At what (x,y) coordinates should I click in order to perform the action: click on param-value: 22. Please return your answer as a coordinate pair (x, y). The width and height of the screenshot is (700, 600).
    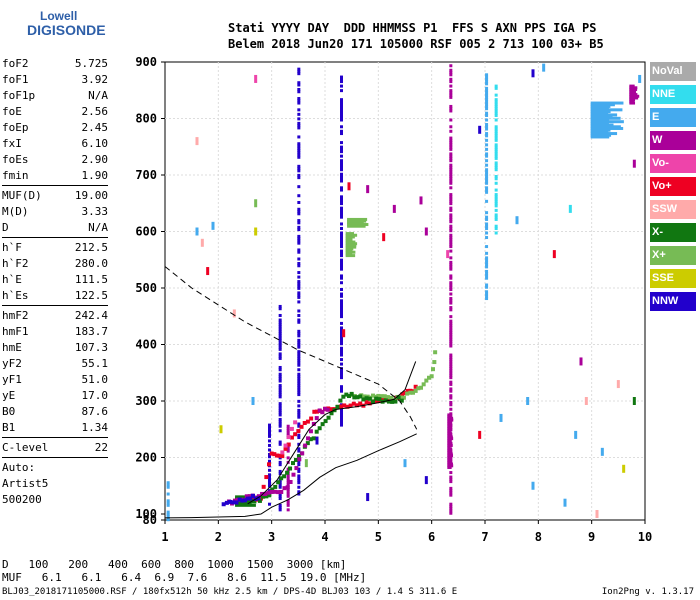
    Looking at the image, I should click on (101, 448).